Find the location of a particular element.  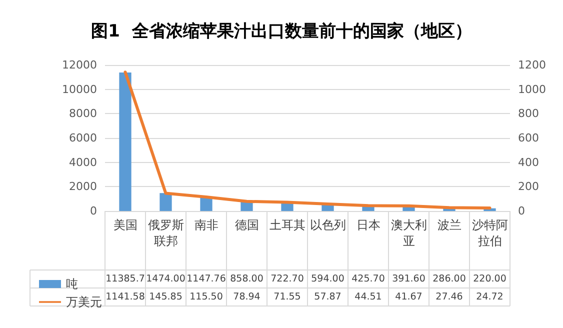

data-label: 44.51 is located at coordinates (368, 297).